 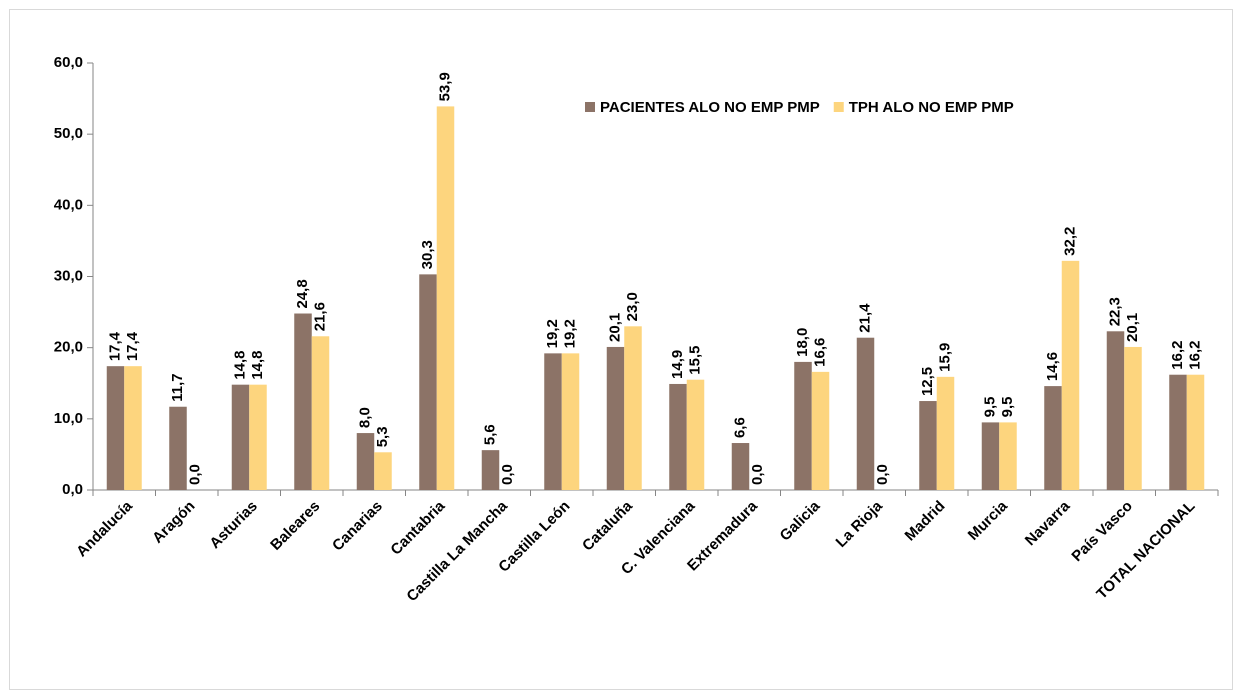 I want to click on value-label: 21,6, so click(x=319, y=316).